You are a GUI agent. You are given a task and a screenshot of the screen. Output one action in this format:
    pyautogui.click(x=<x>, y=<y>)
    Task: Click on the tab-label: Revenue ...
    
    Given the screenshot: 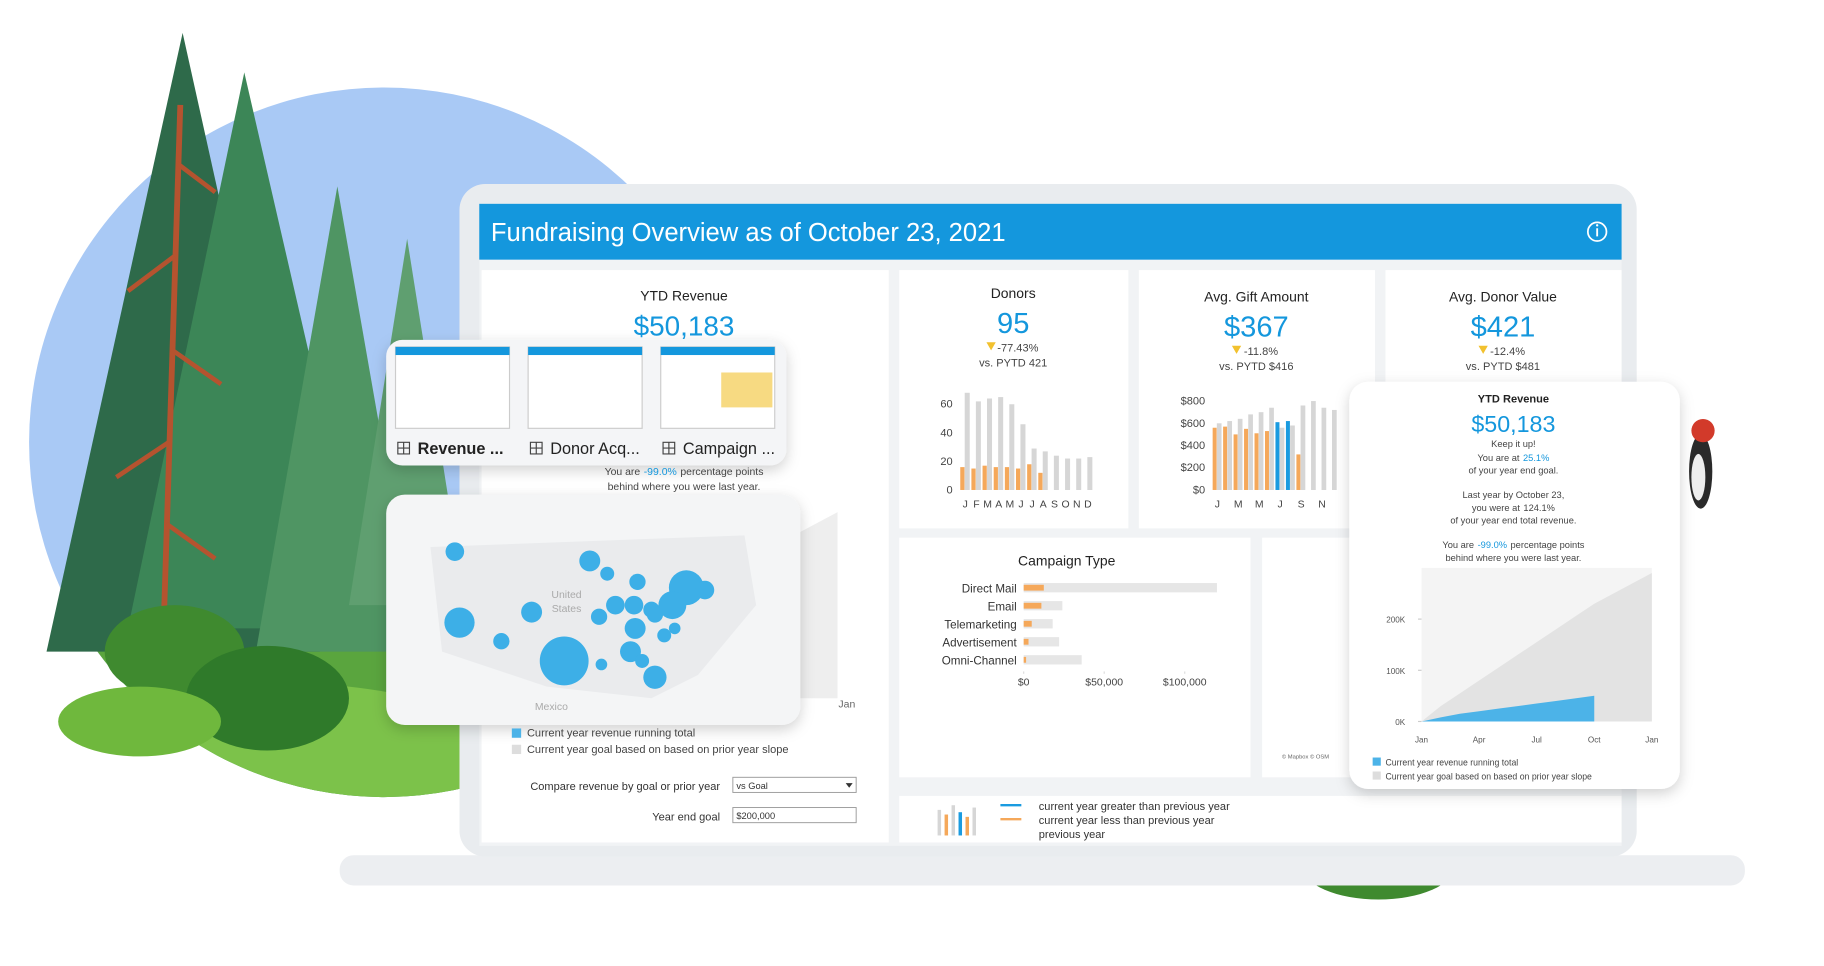 What is the action you would take?
    pyautogui.click(x=461, y=449)
    